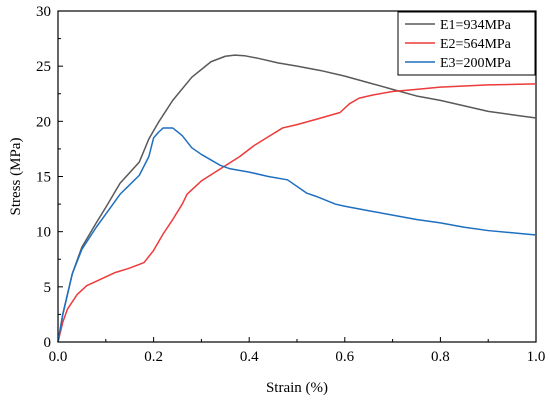  I want to click on y-tick-label: 15, so click(43, 178).